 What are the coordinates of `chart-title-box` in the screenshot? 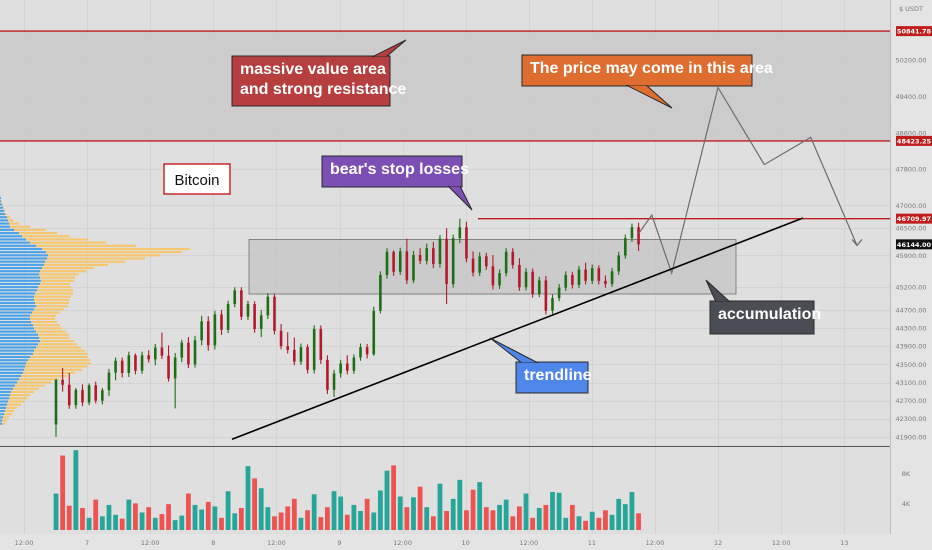 It's located at (197, 179).